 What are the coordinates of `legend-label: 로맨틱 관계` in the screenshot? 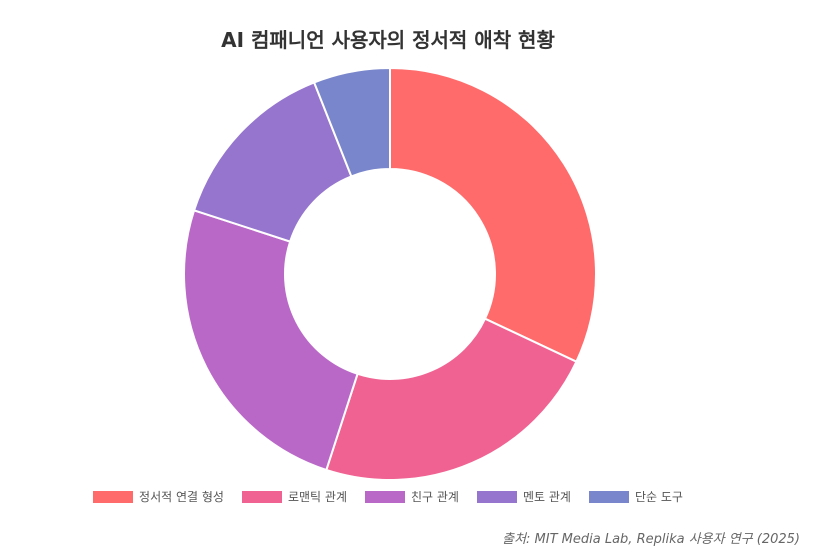 It's located at (317, 497).